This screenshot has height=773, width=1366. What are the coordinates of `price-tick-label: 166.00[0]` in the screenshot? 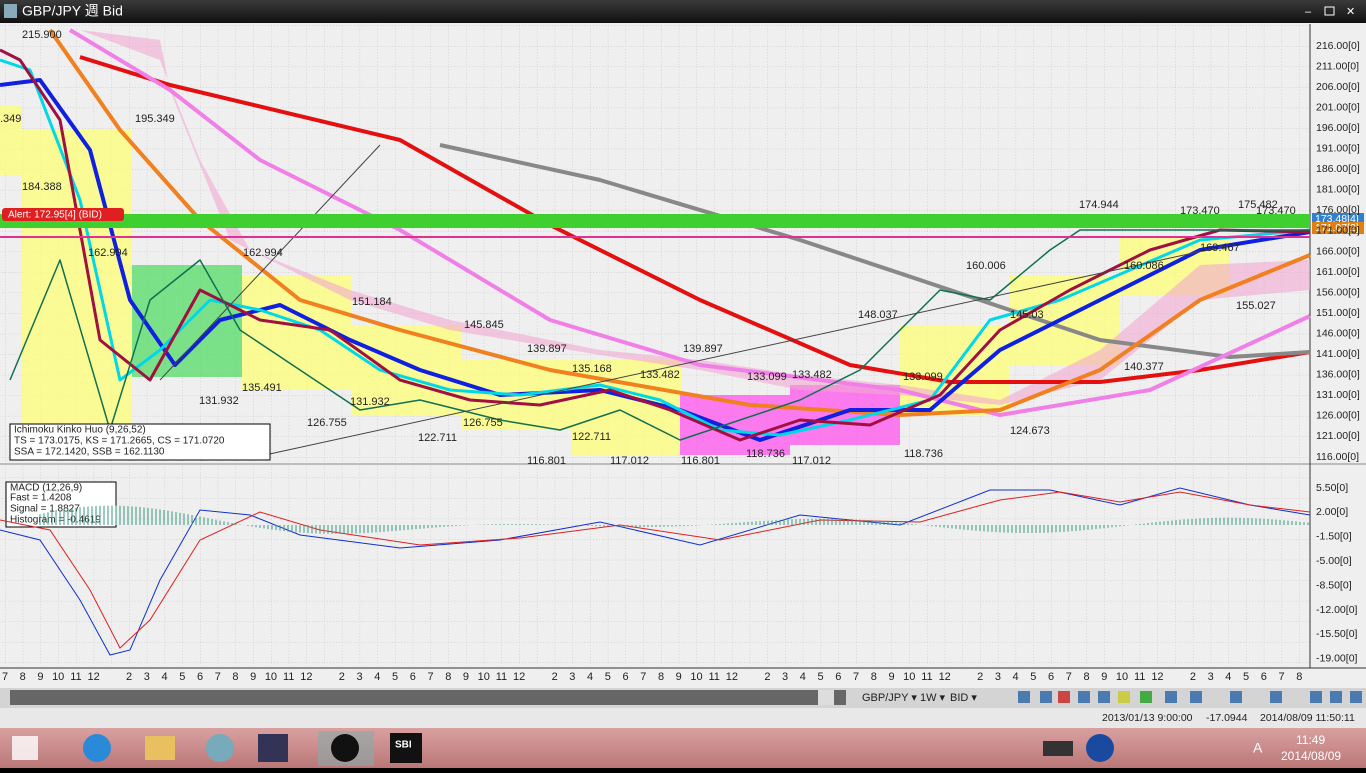 It's located at (1338, 251).